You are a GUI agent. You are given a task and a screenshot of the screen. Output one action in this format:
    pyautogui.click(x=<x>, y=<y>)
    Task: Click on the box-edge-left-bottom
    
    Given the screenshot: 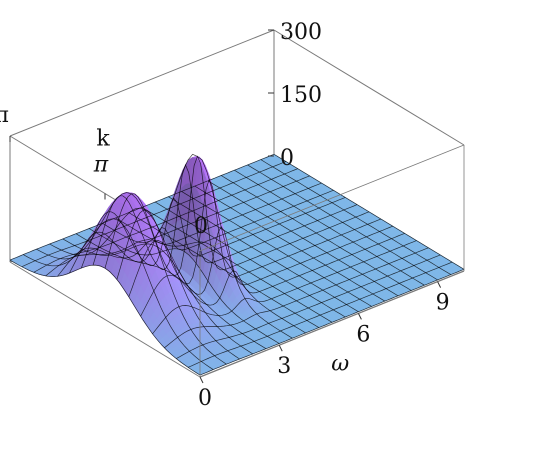 What is the action you would take?
    pyautogui.click(x=105, y=319)
    